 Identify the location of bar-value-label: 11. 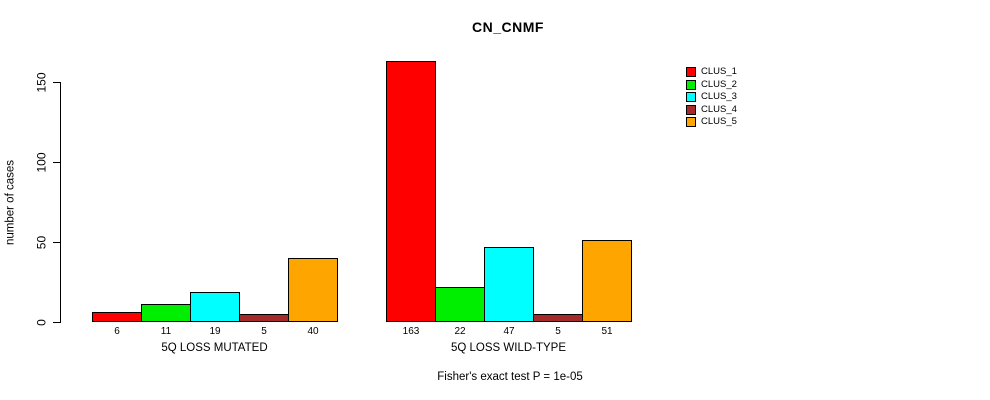
(166, 331).